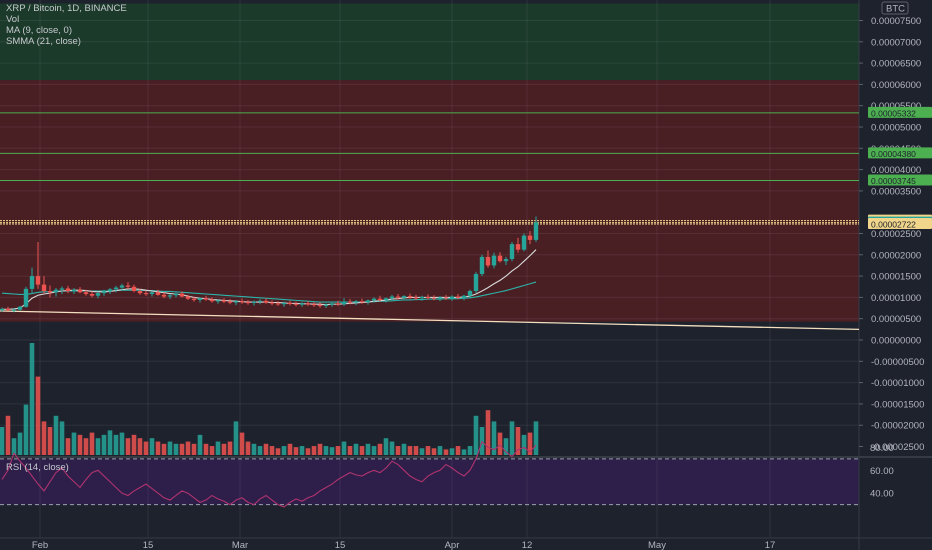  Describe the element at coordinates (896, 170) in the screenshot. I see `y-tick-label-7: 0.00004000` at that location.